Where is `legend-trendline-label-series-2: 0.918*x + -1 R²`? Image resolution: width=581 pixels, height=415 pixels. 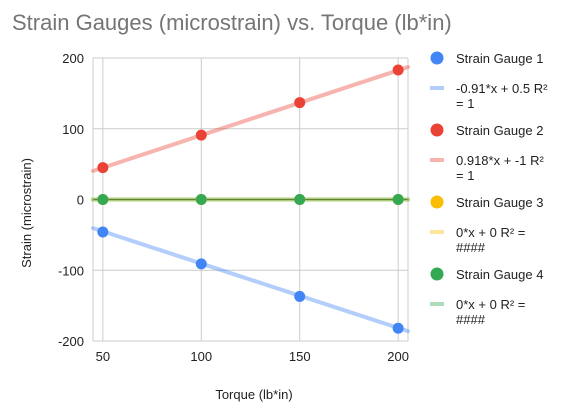 legend-trendline-label-series-2: 0.918*x + -1 R² is located at coordinates (500, 160).